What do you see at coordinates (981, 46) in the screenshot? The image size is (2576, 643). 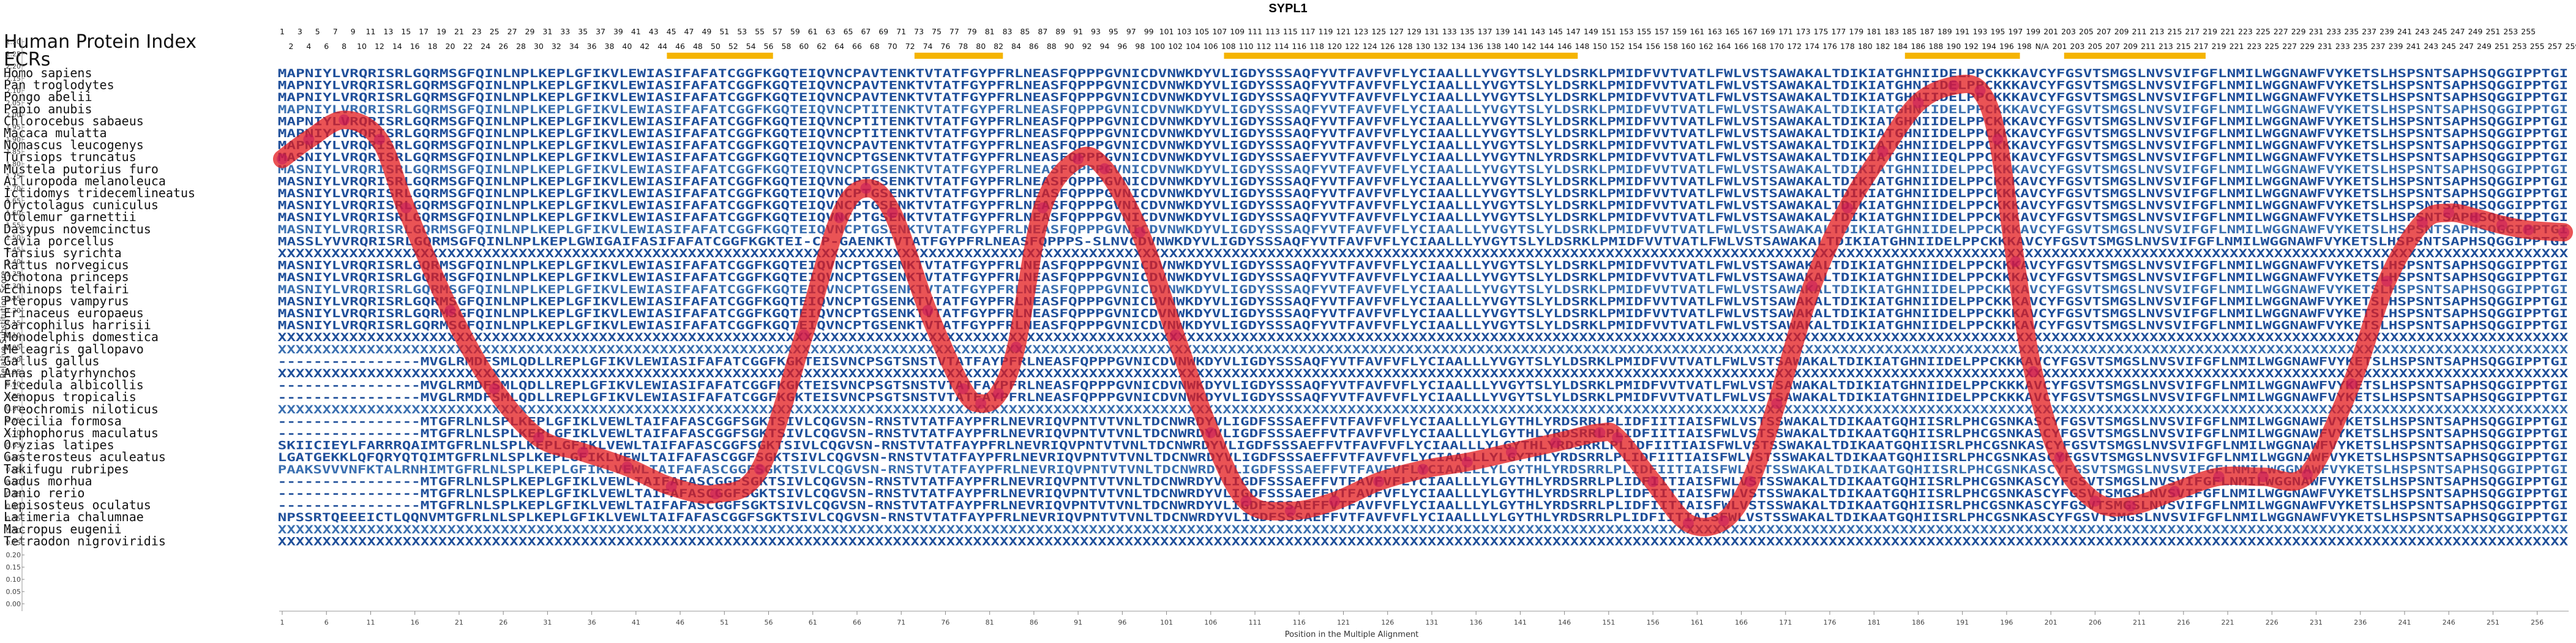 I see `protein-index-bottom-80: 80` at bounding box center [981, 46].